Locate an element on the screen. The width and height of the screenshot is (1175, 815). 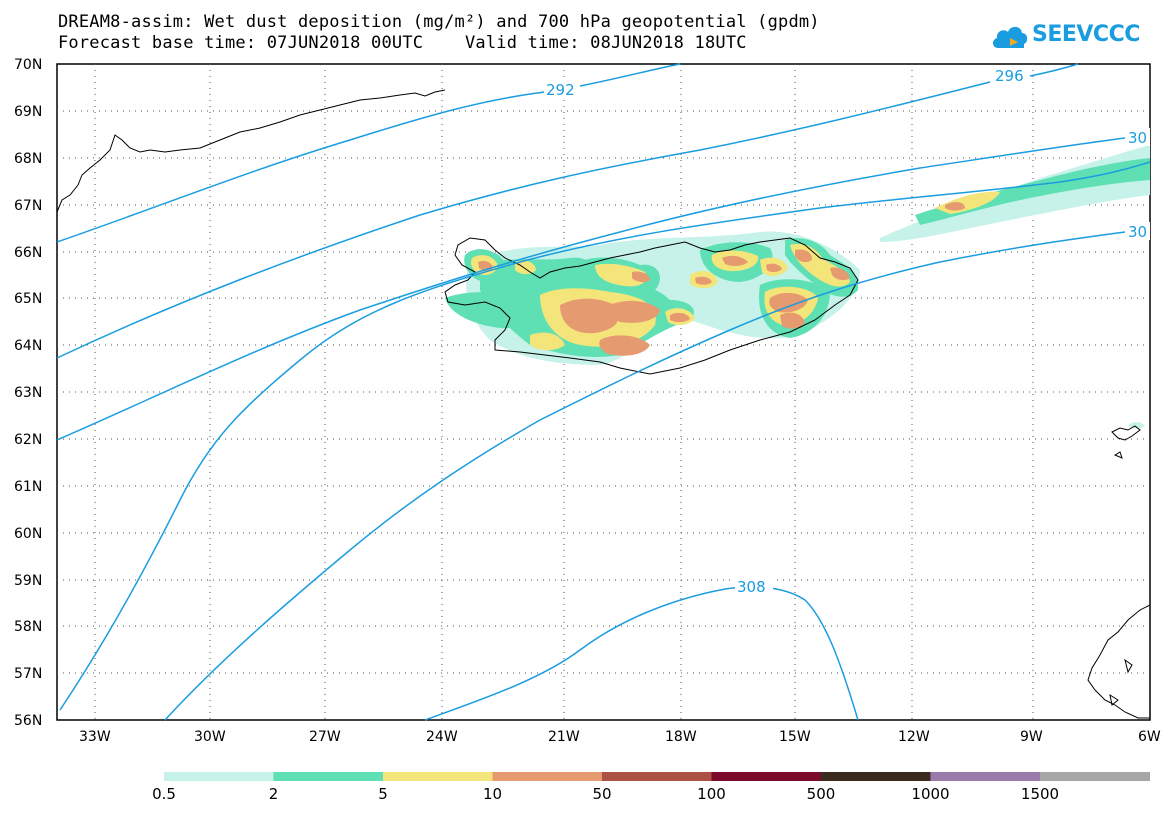
lon-label: 15W is located at coordinates (795, 737).